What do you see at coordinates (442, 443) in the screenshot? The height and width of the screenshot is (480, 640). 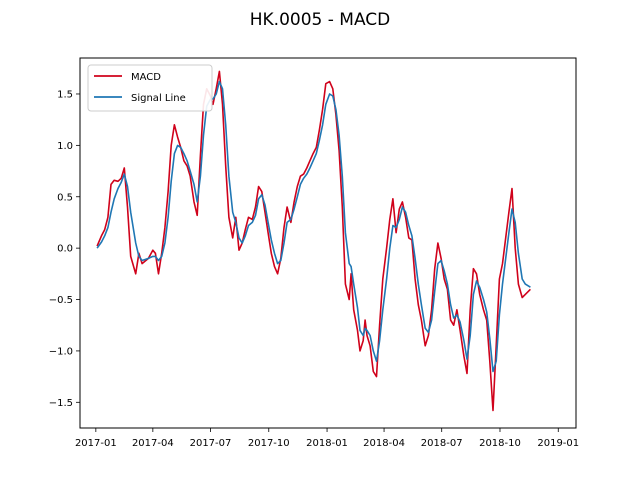 I see `x-tick-label: 2018-07` at bounding box center [442, 443].